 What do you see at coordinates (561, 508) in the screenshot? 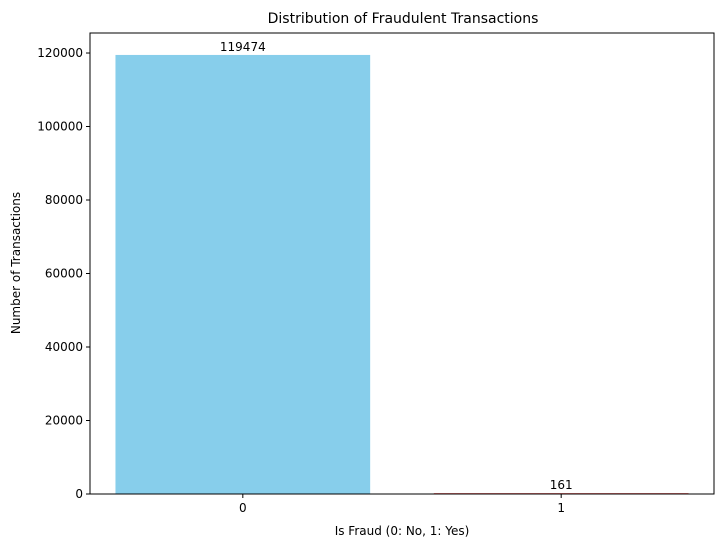
I see `x-tick-label-1: 1` at bounding box center [561, 508].